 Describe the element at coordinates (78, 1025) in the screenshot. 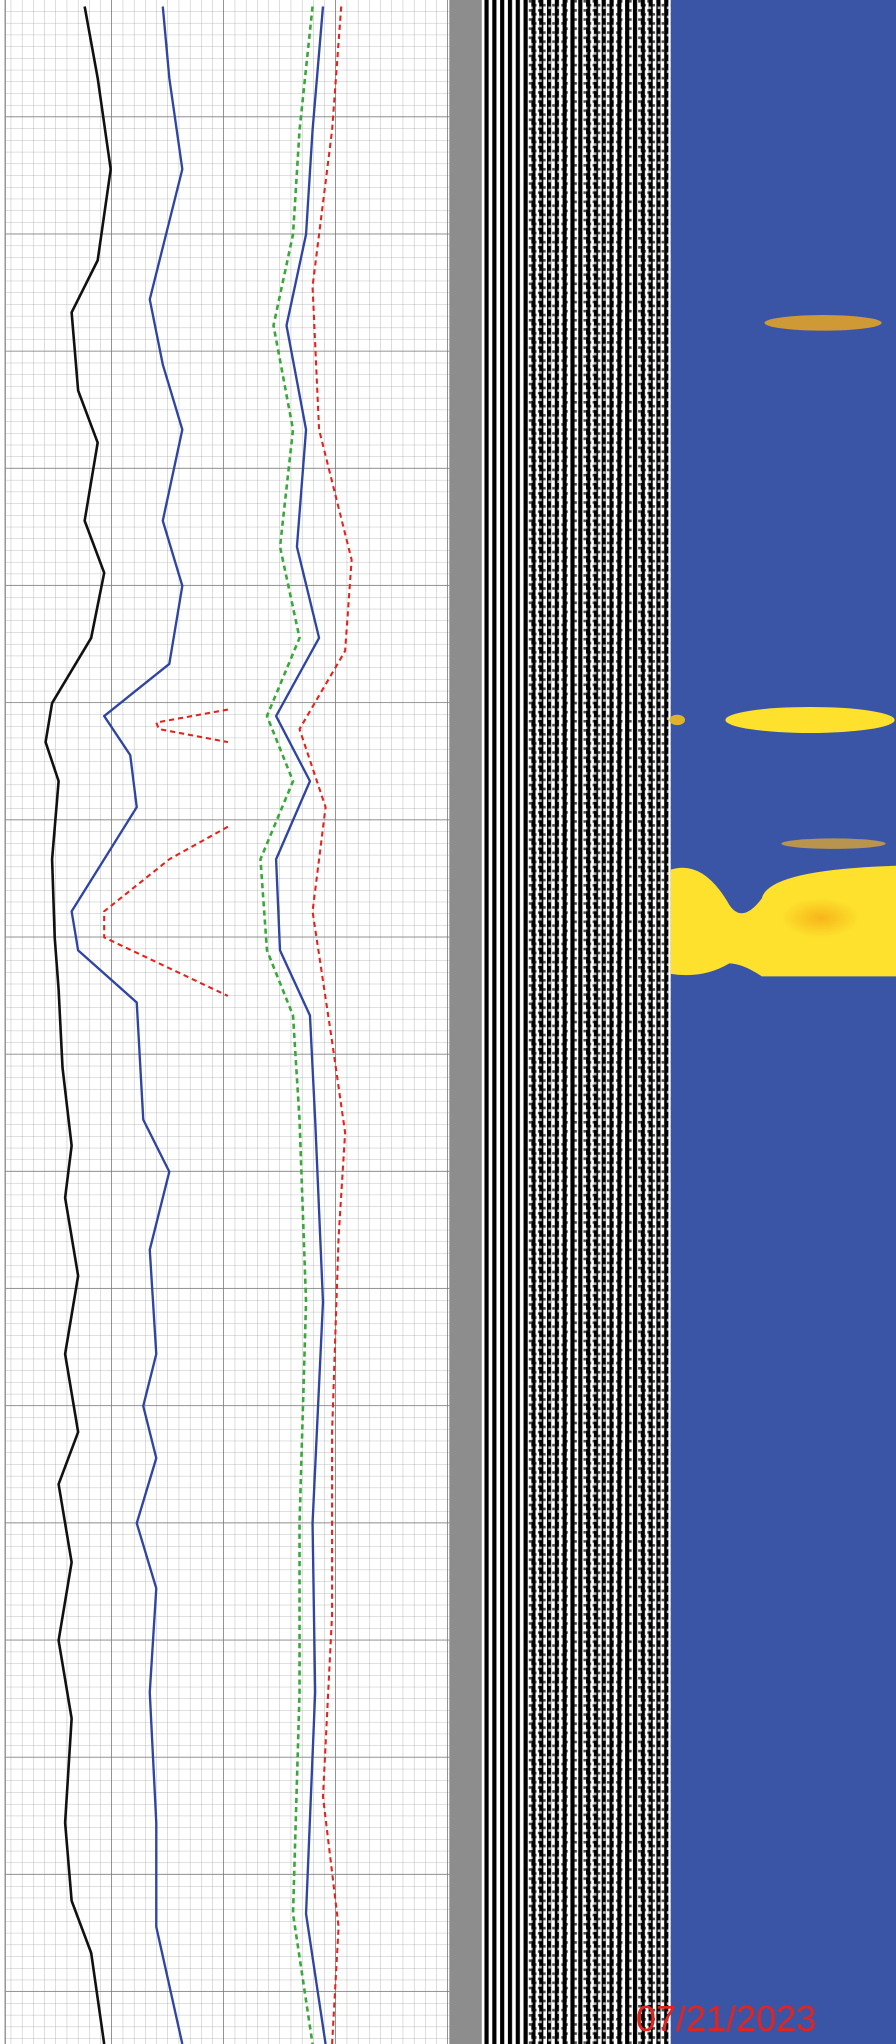

I see `black-curve` at that location.